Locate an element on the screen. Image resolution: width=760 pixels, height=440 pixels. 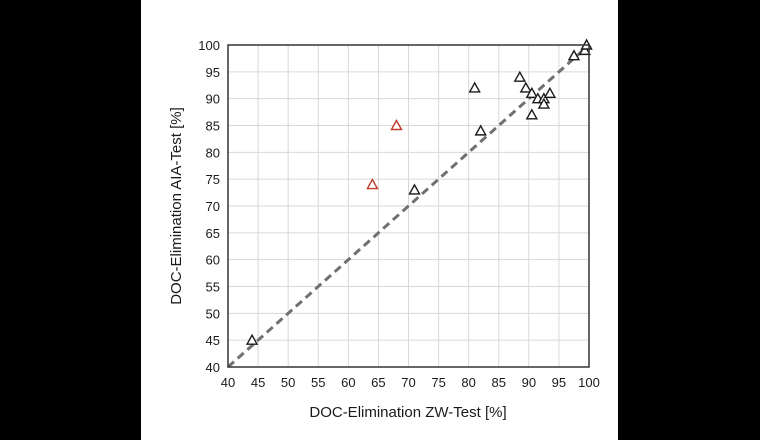
x-tick-label: 55 is located at coordinates (318, 382).